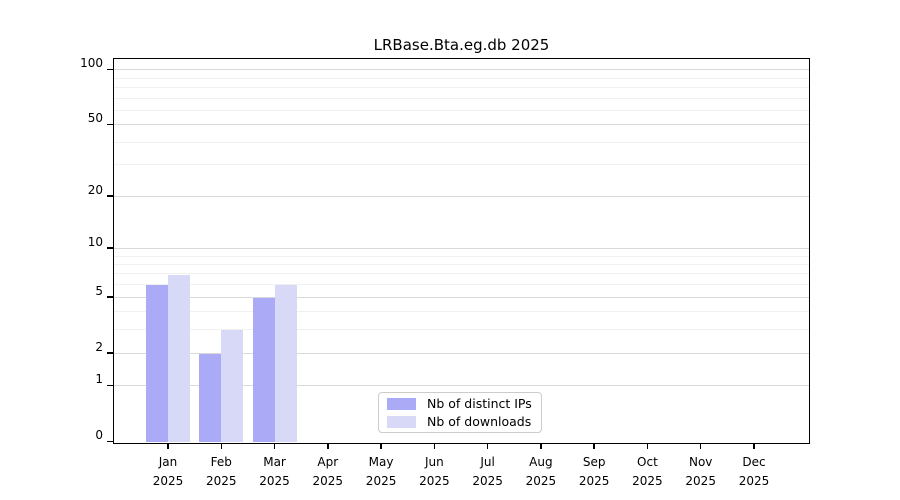 Image resolution: width=900 pixels, height=500 pixels. Describe the element at coordinates (91, 63) in the screenshot. I see `y-tick-label: 100` at that location.